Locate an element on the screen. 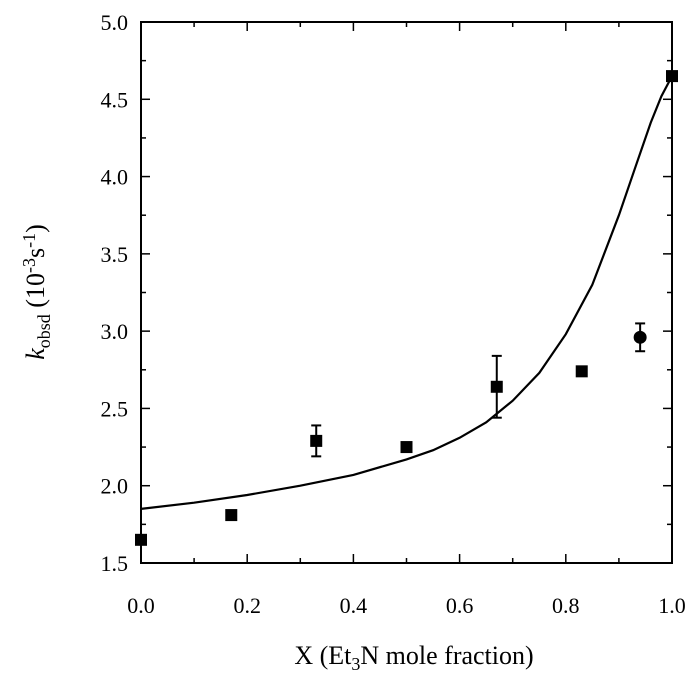 This screenshot has height=680, width=689. x-tick-label: 0.4 is located at coordinates (354, 605).